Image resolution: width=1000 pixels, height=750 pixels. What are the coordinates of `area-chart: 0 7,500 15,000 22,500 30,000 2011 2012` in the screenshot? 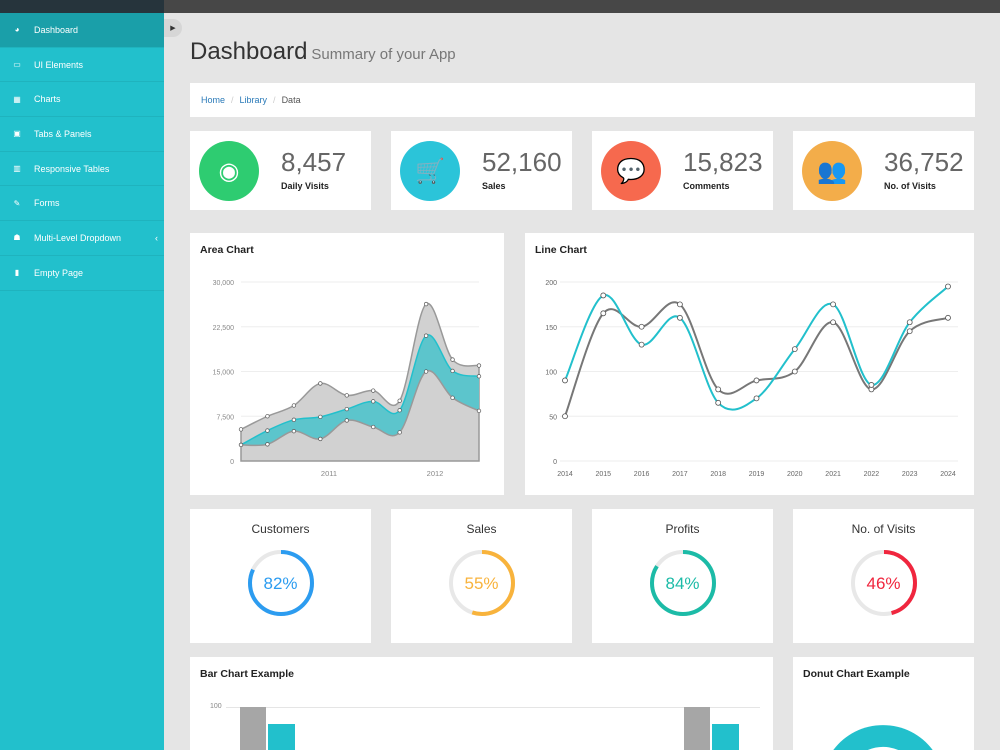 It's located at (347, 379).